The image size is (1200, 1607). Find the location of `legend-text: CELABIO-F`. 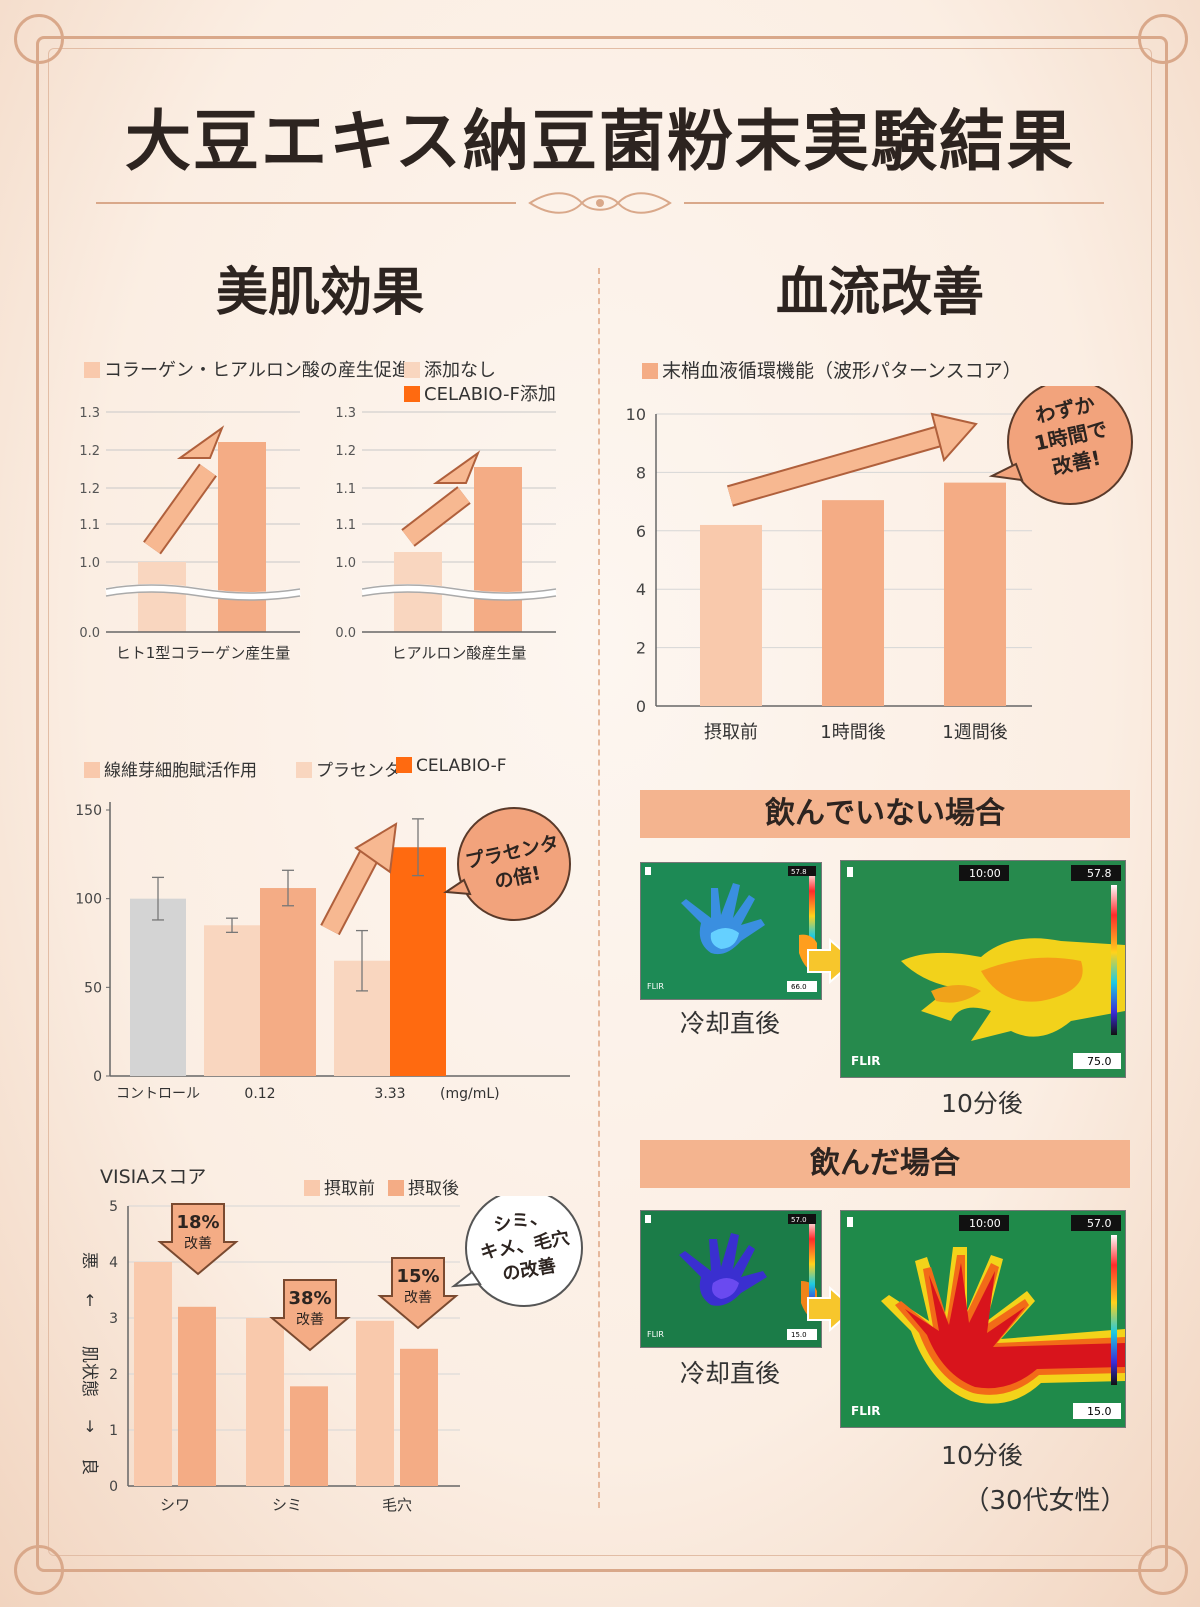

legend-text: CELABIO-F is located at coordinates (461, 766).